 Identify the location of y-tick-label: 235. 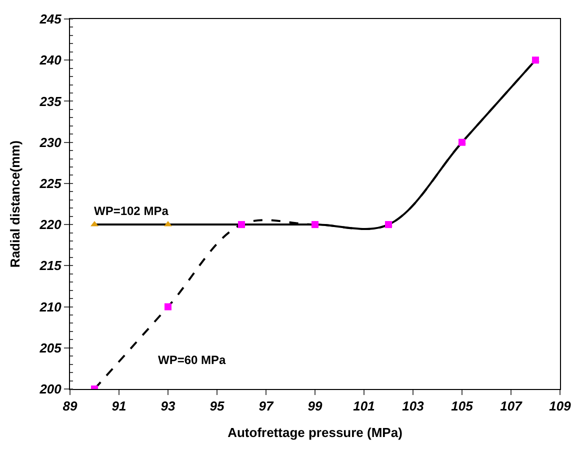
(50, 101).